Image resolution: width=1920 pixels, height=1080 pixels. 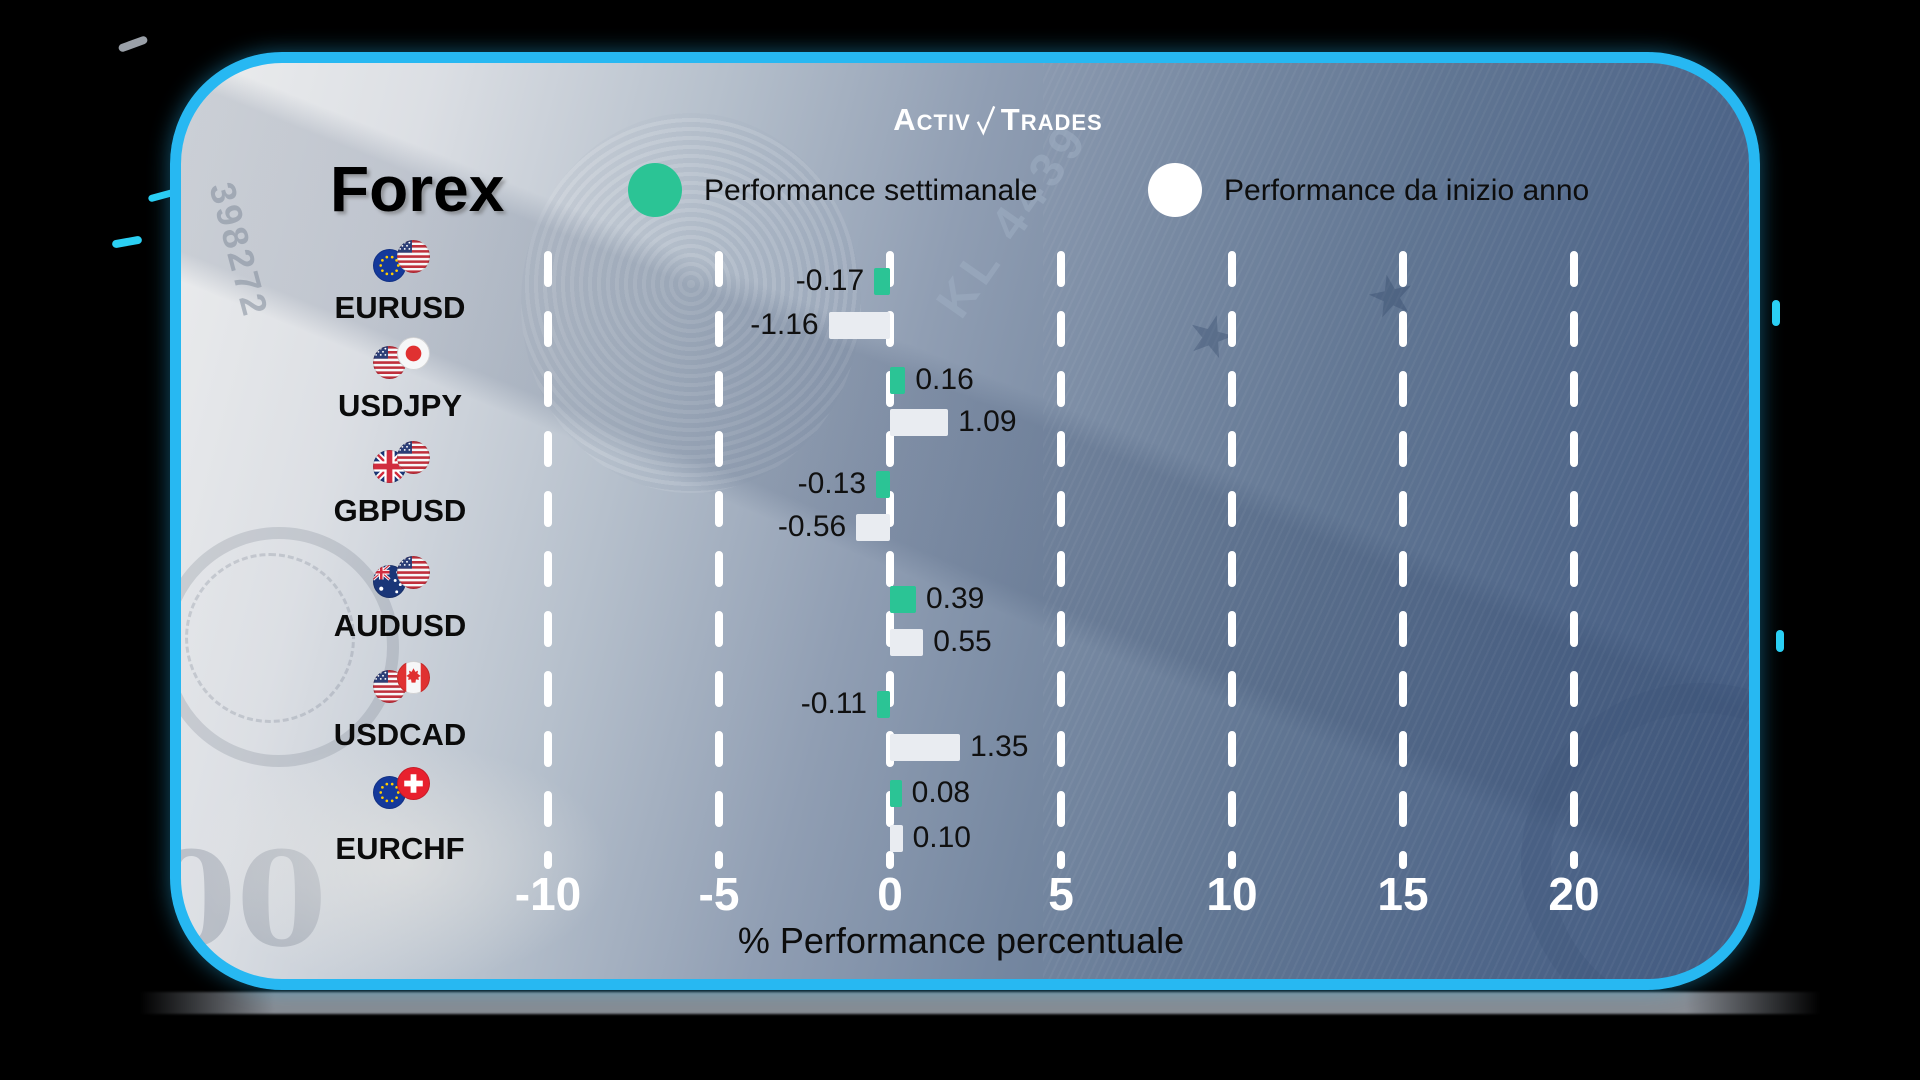 What do you see at coordinates (655, 190) in the screenshot?
I see `legend-weekly-dot-icon` at bounding box center [655, 190].